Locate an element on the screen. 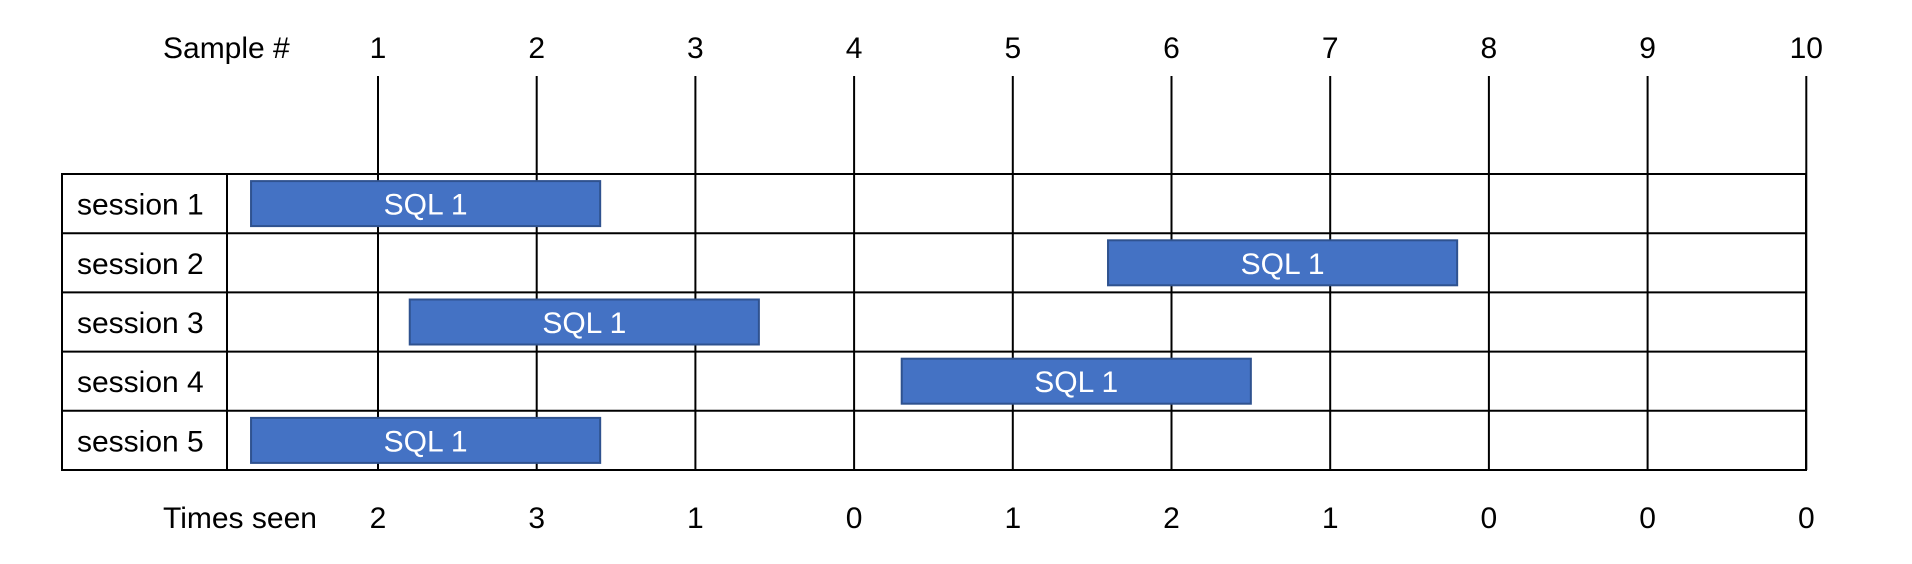  times-seen-count: 3 is located at coordinates (536, 518).